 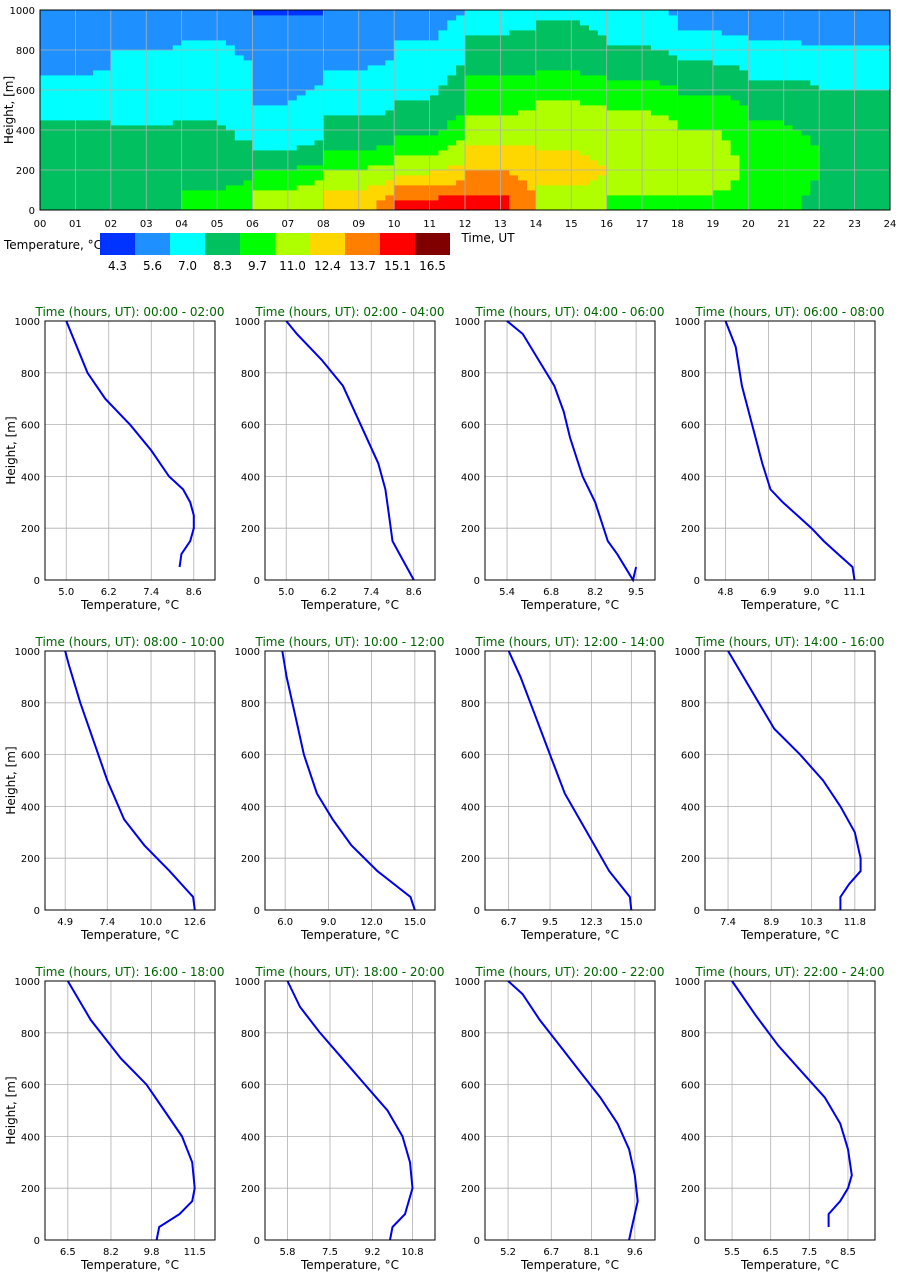 What do you see at coordinates (470, 859) in the screenshot?
I see `panel-y-tick: 200` at bounding box center [470, 859].